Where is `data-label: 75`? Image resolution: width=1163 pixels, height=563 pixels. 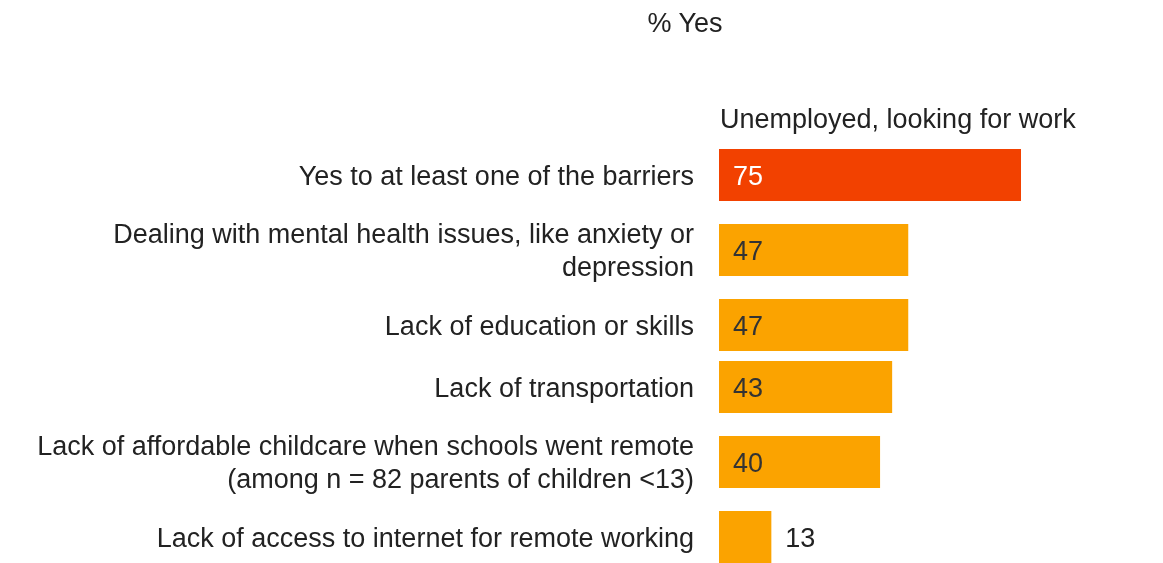 data-label: 75 is located at coordinates (748, 175).